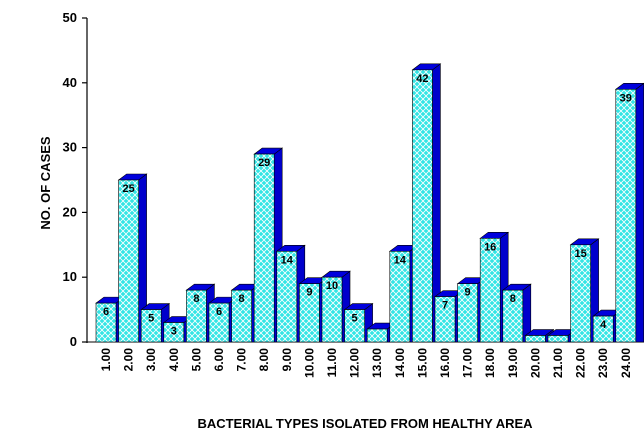 The image size is (644, 433). Describe the element at coordinates (558, 363) in the screenshot. I see `x-tick-label: 21.00` at that location.